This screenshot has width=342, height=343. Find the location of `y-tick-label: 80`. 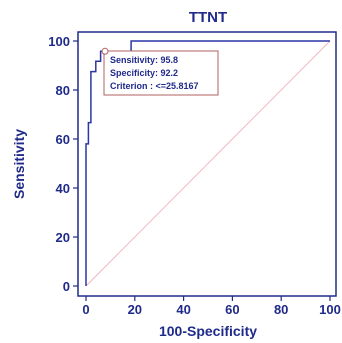

y-tick-label: 80 is located at coordinates (63, 90).